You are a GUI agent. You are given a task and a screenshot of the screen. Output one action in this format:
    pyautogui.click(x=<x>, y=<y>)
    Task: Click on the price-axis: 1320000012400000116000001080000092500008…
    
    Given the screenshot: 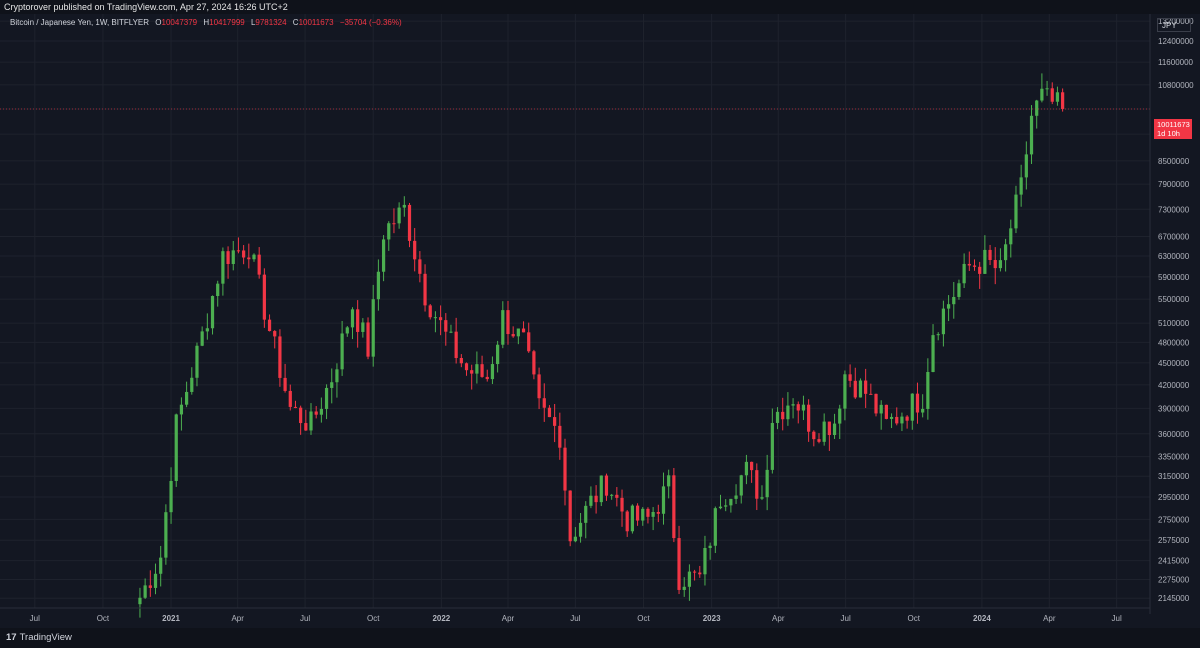 What is the action you would take?
    pyautogui.click(x=1176, y=310)
    